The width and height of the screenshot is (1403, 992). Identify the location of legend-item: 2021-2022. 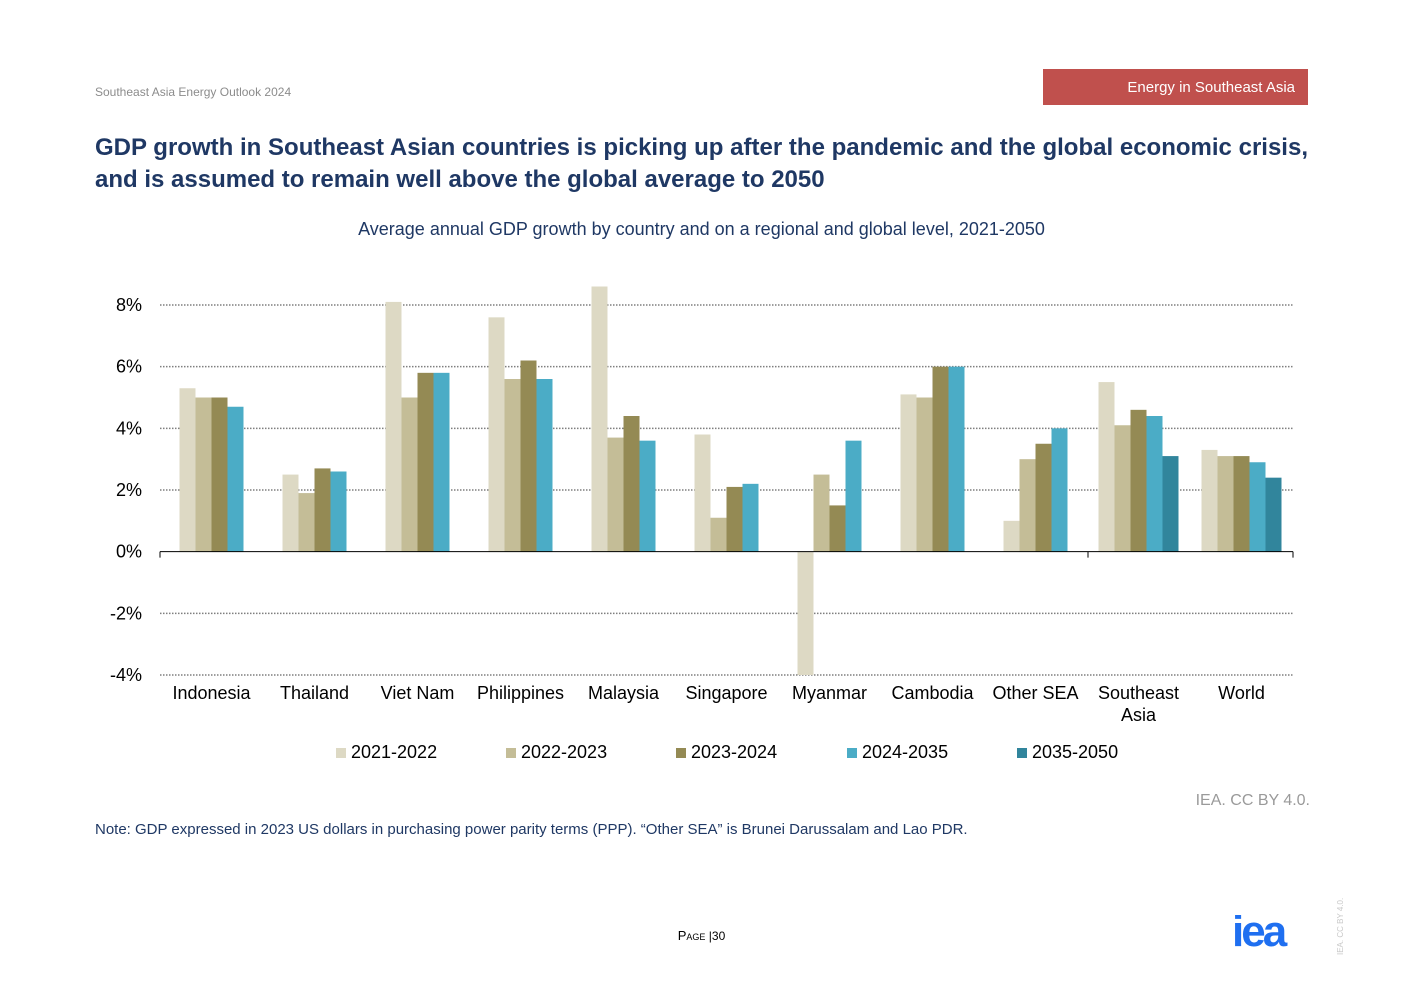
(386, 752).